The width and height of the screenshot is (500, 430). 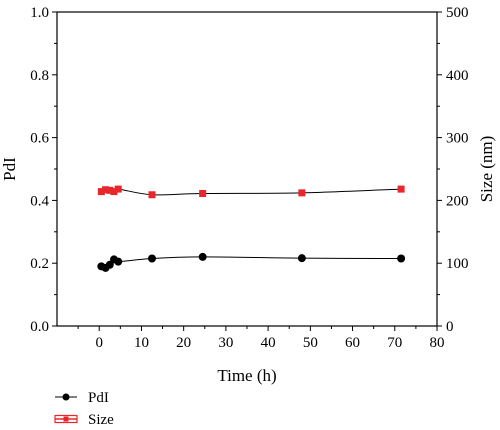 What do you see at coordinates (39, 139) in the screenshot?
I see `y-left-tick-label: 0.6` at bounding box center [39, 139].